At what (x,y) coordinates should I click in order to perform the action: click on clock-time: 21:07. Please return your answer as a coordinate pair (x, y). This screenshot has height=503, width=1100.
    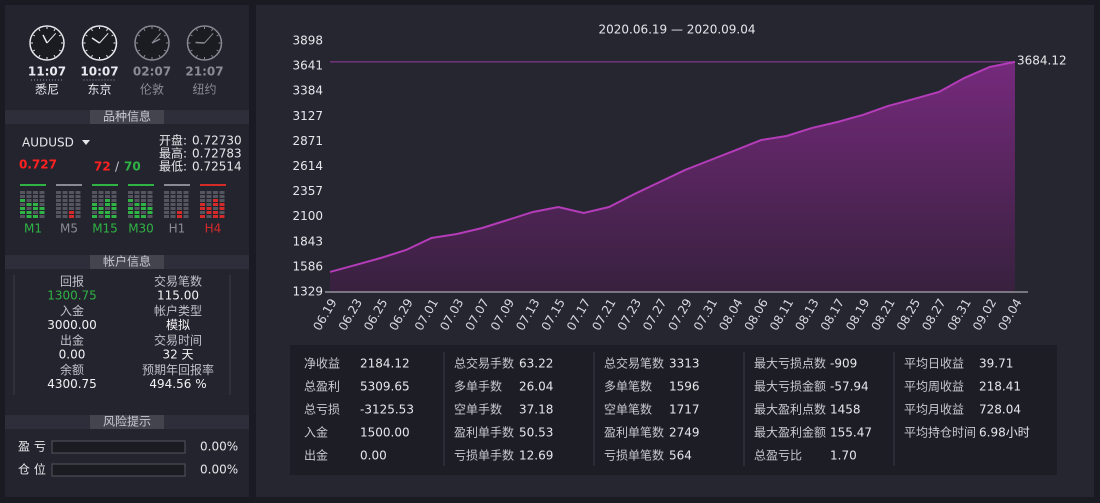
    Looking at the image, I should click on (204, 72).